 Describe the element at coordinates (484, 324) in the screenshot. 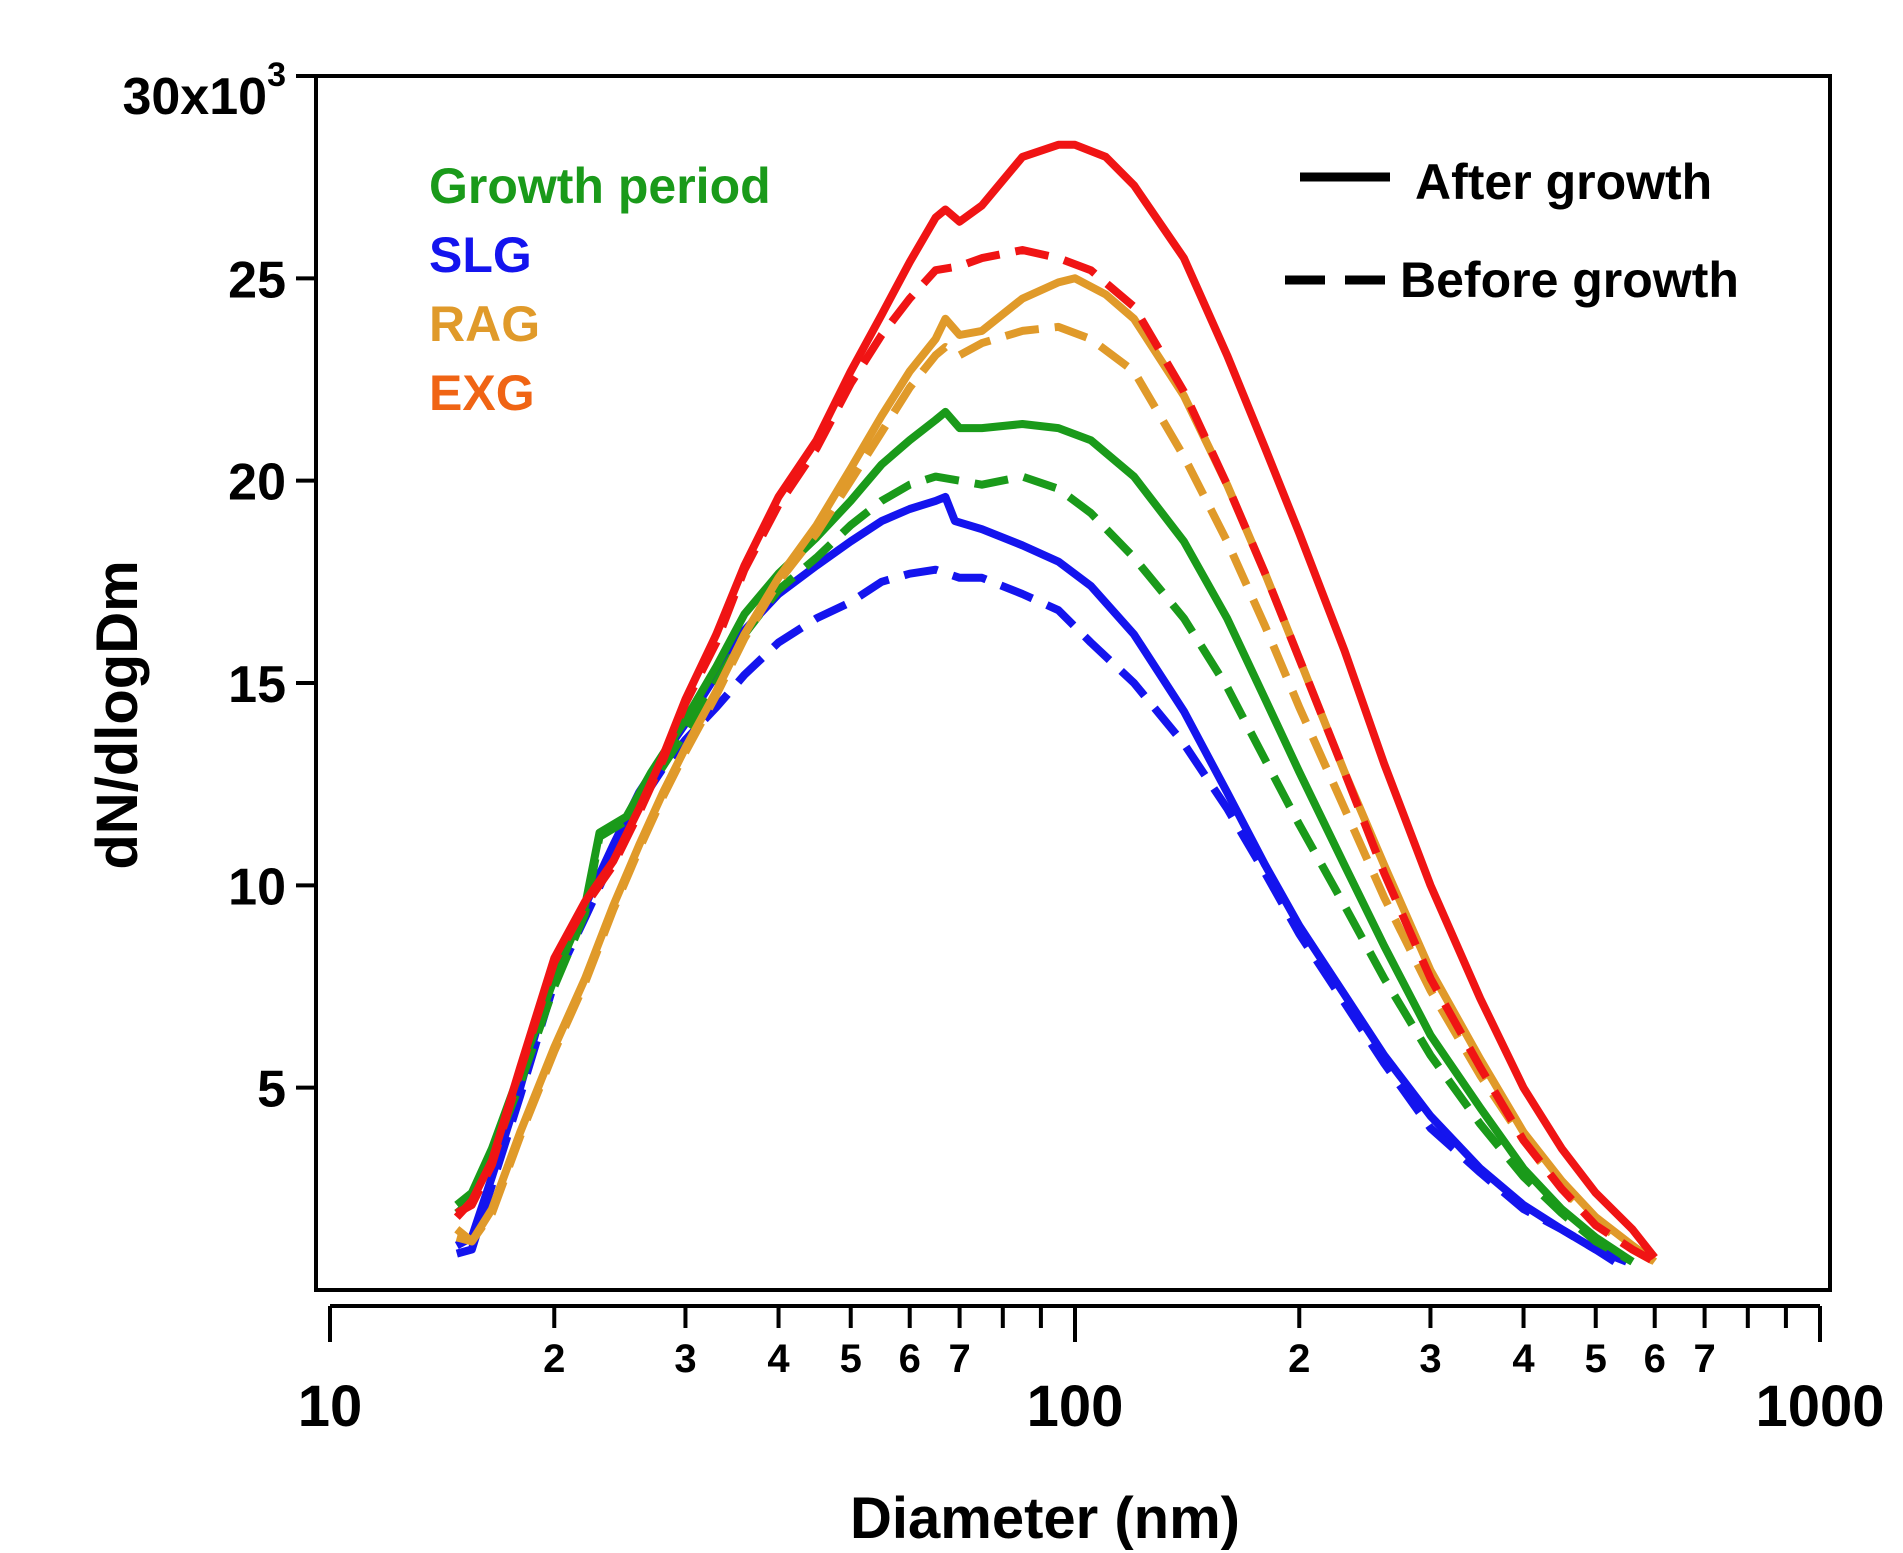

I see `legend-item-rag: RAG` at that location.